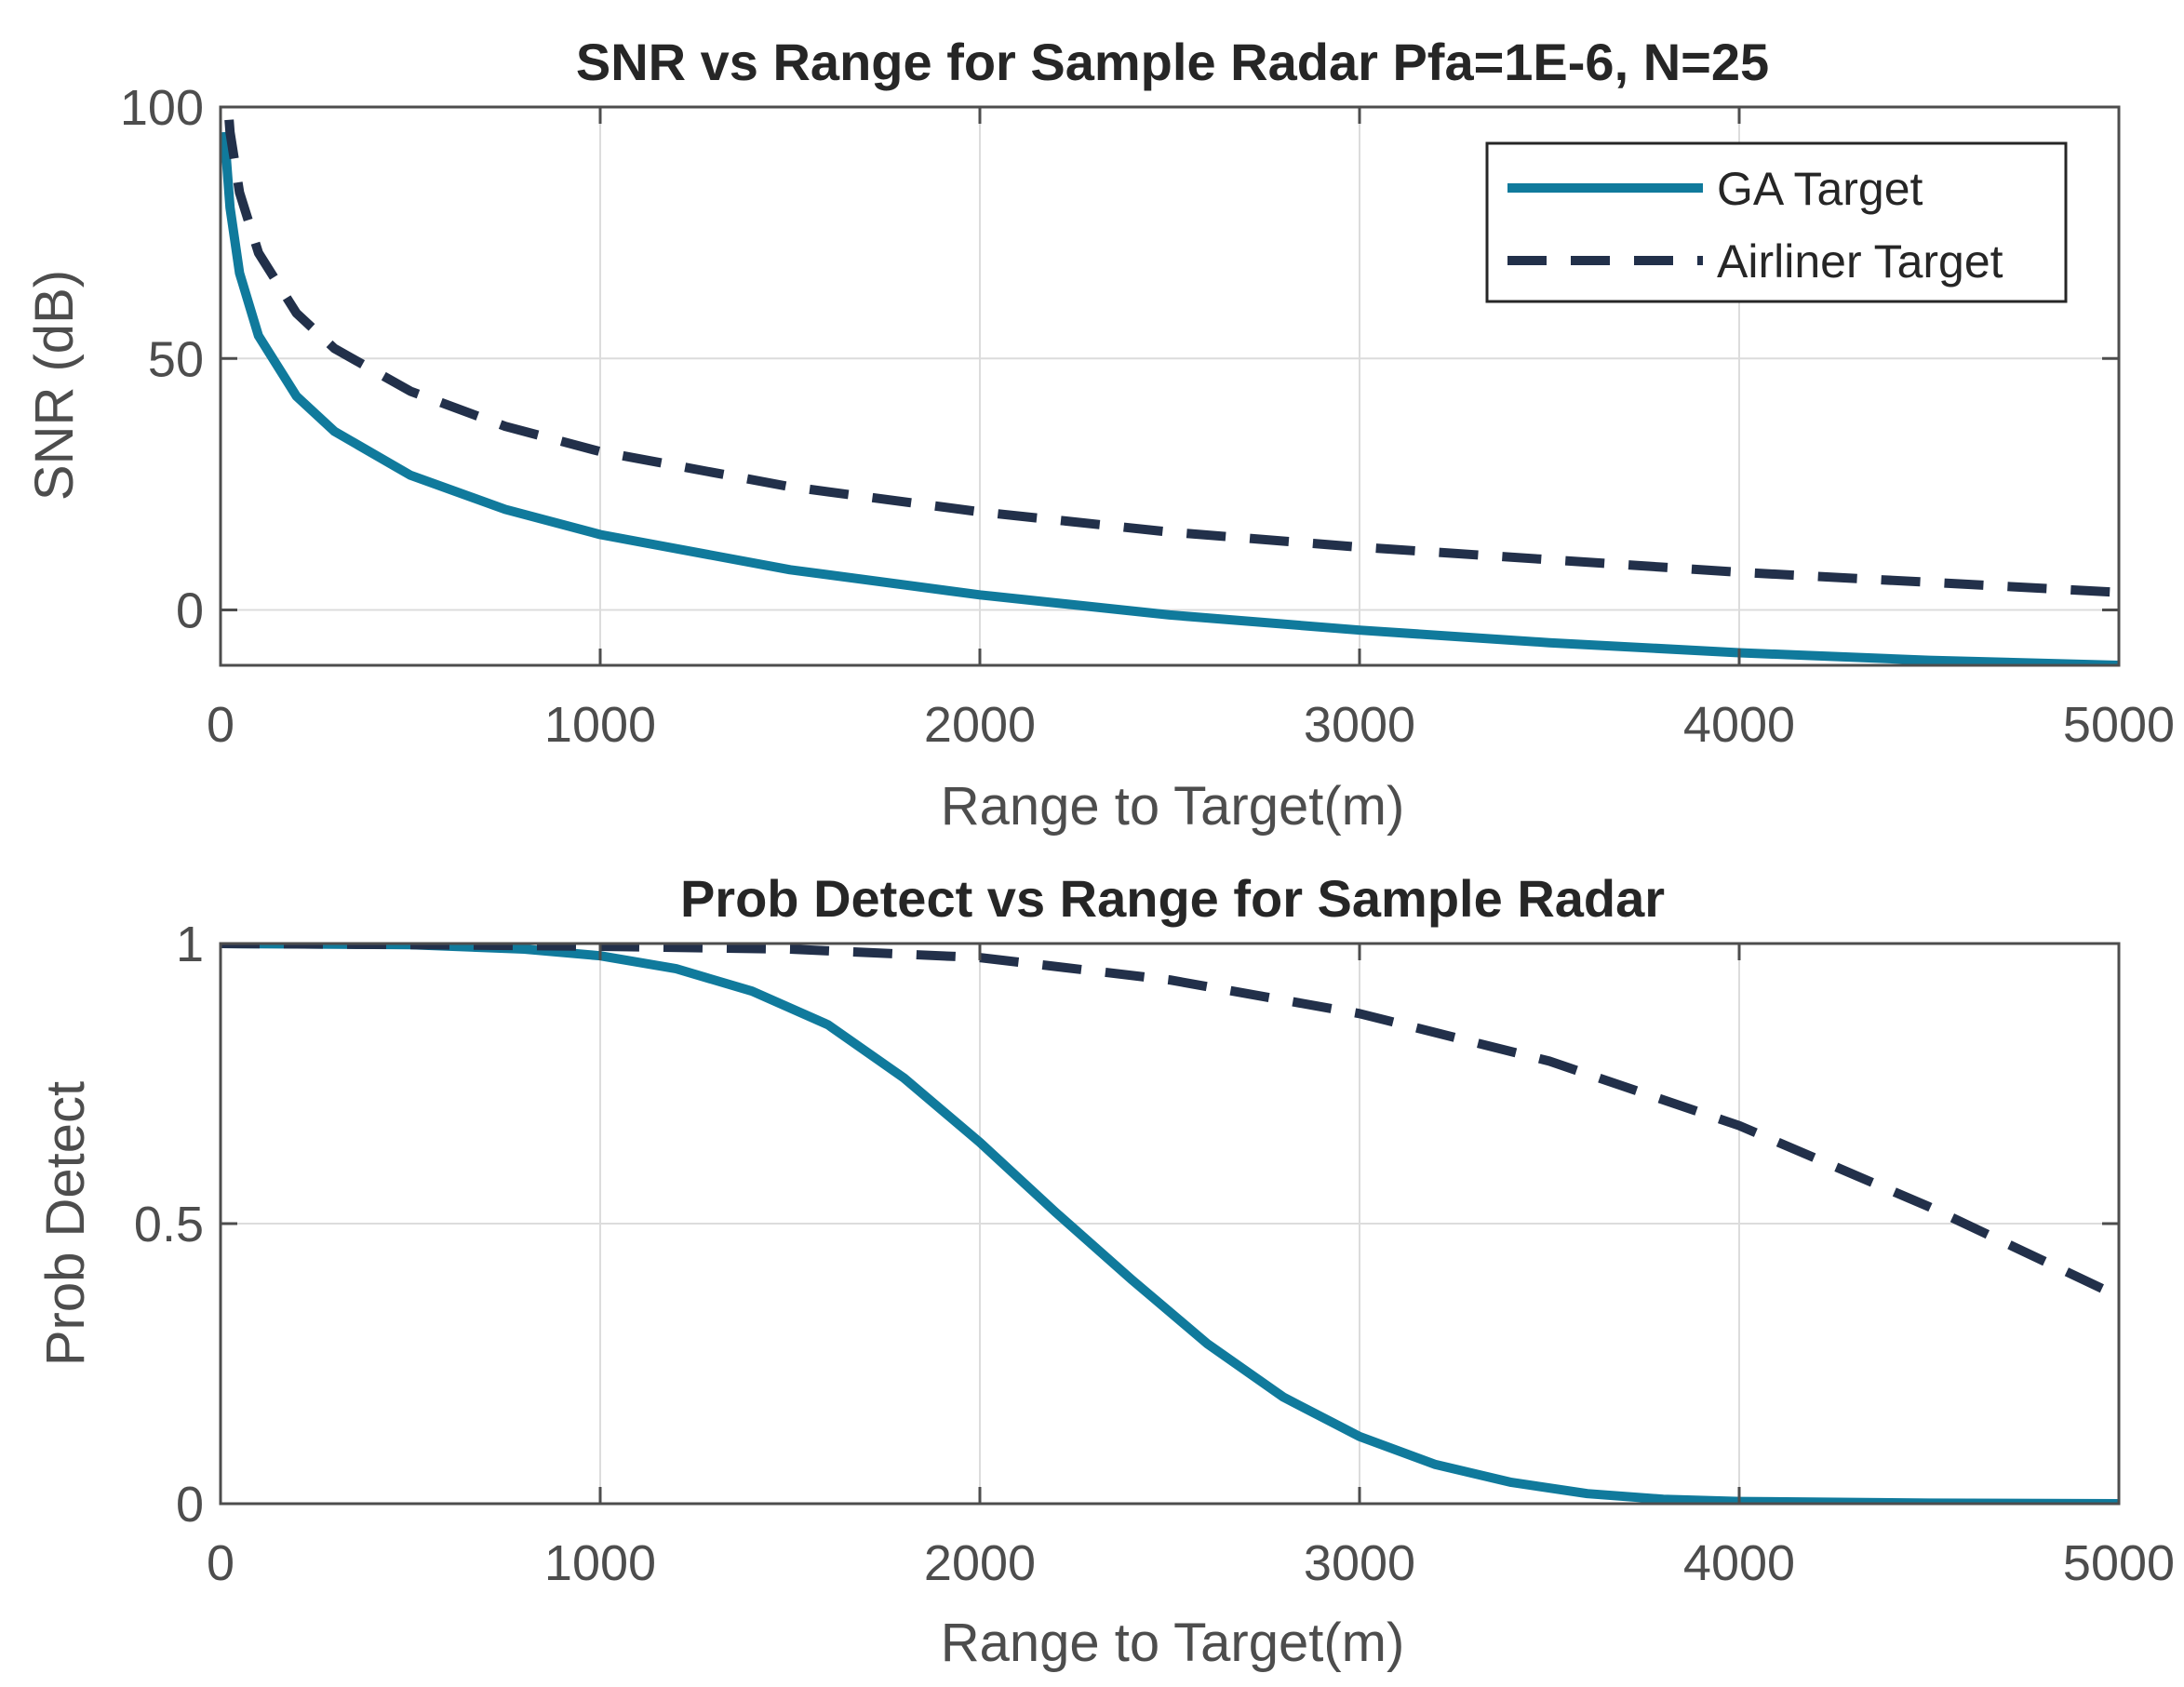 The width and height of the screenshot is (2184, 1687). What do you see at coordinates (220, 725) in the screenshot?
I see `snr-x-tick-label: 0` at bounding box center [220, 725].